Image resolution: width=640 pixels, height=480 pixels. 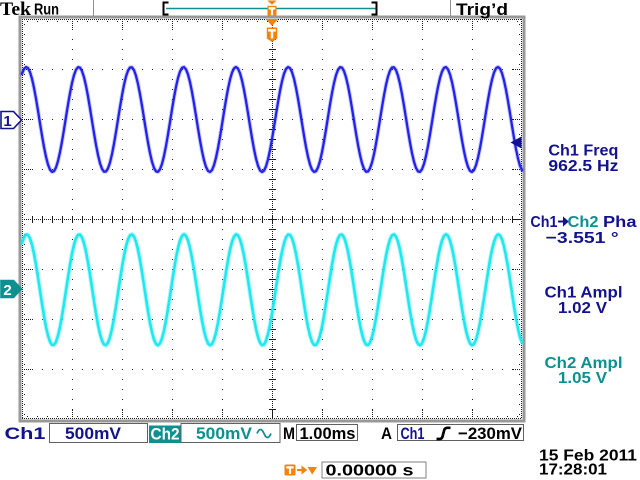 I want to click on svg-text: 962.5 Hz, so click(x=583, y=166).